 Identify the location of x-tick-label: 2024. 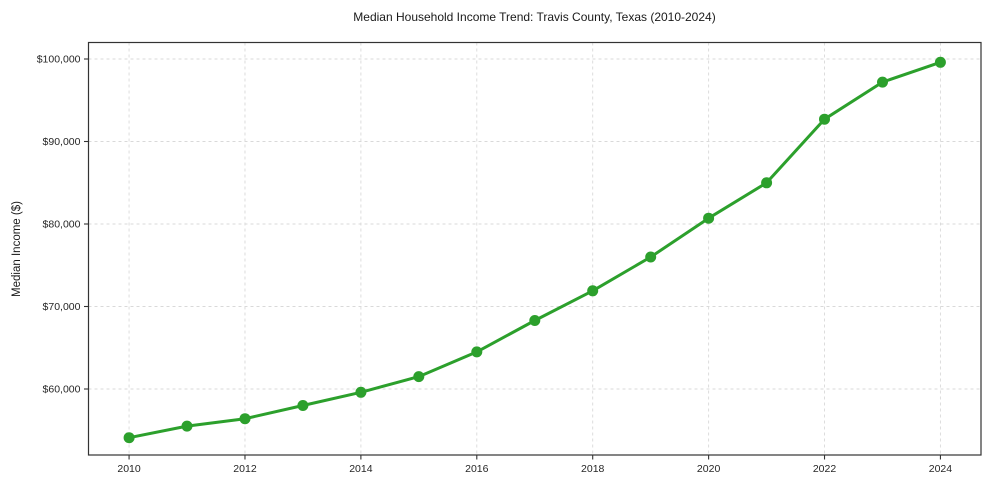
(941, 469).